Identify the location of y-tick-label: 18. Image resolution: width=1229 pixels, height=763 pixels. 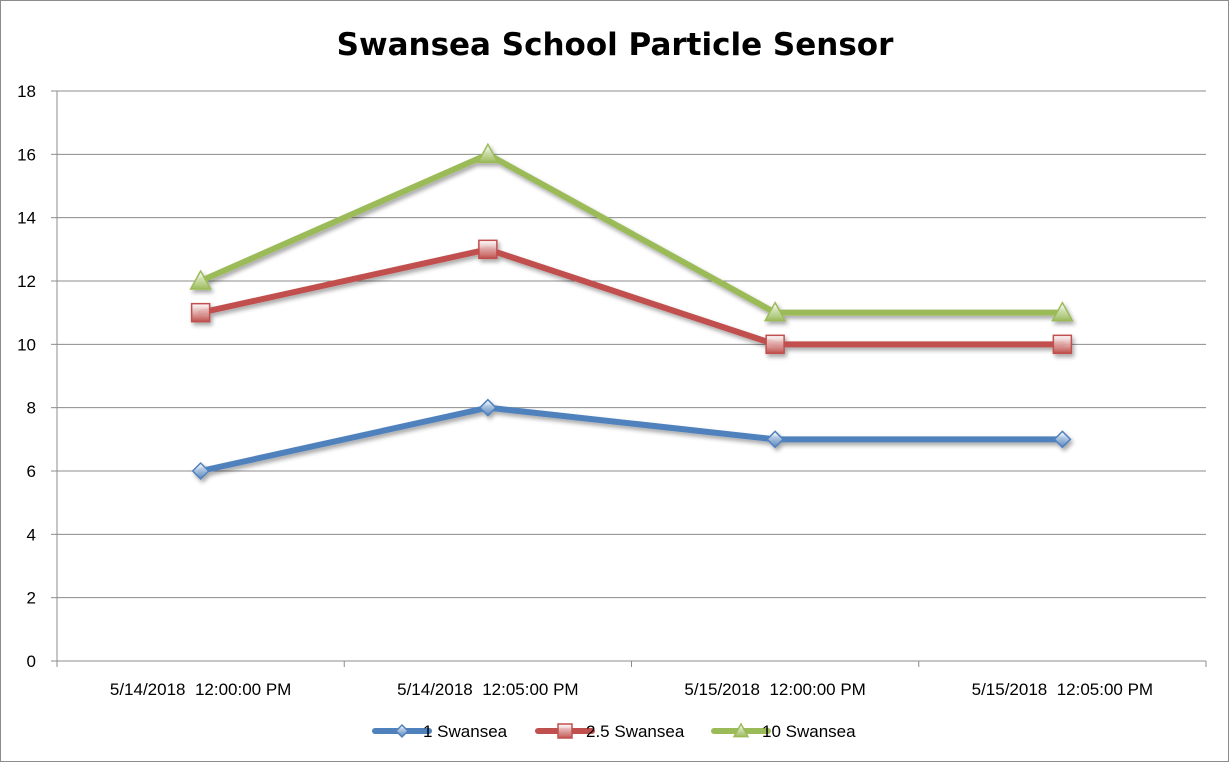
(26, 91).